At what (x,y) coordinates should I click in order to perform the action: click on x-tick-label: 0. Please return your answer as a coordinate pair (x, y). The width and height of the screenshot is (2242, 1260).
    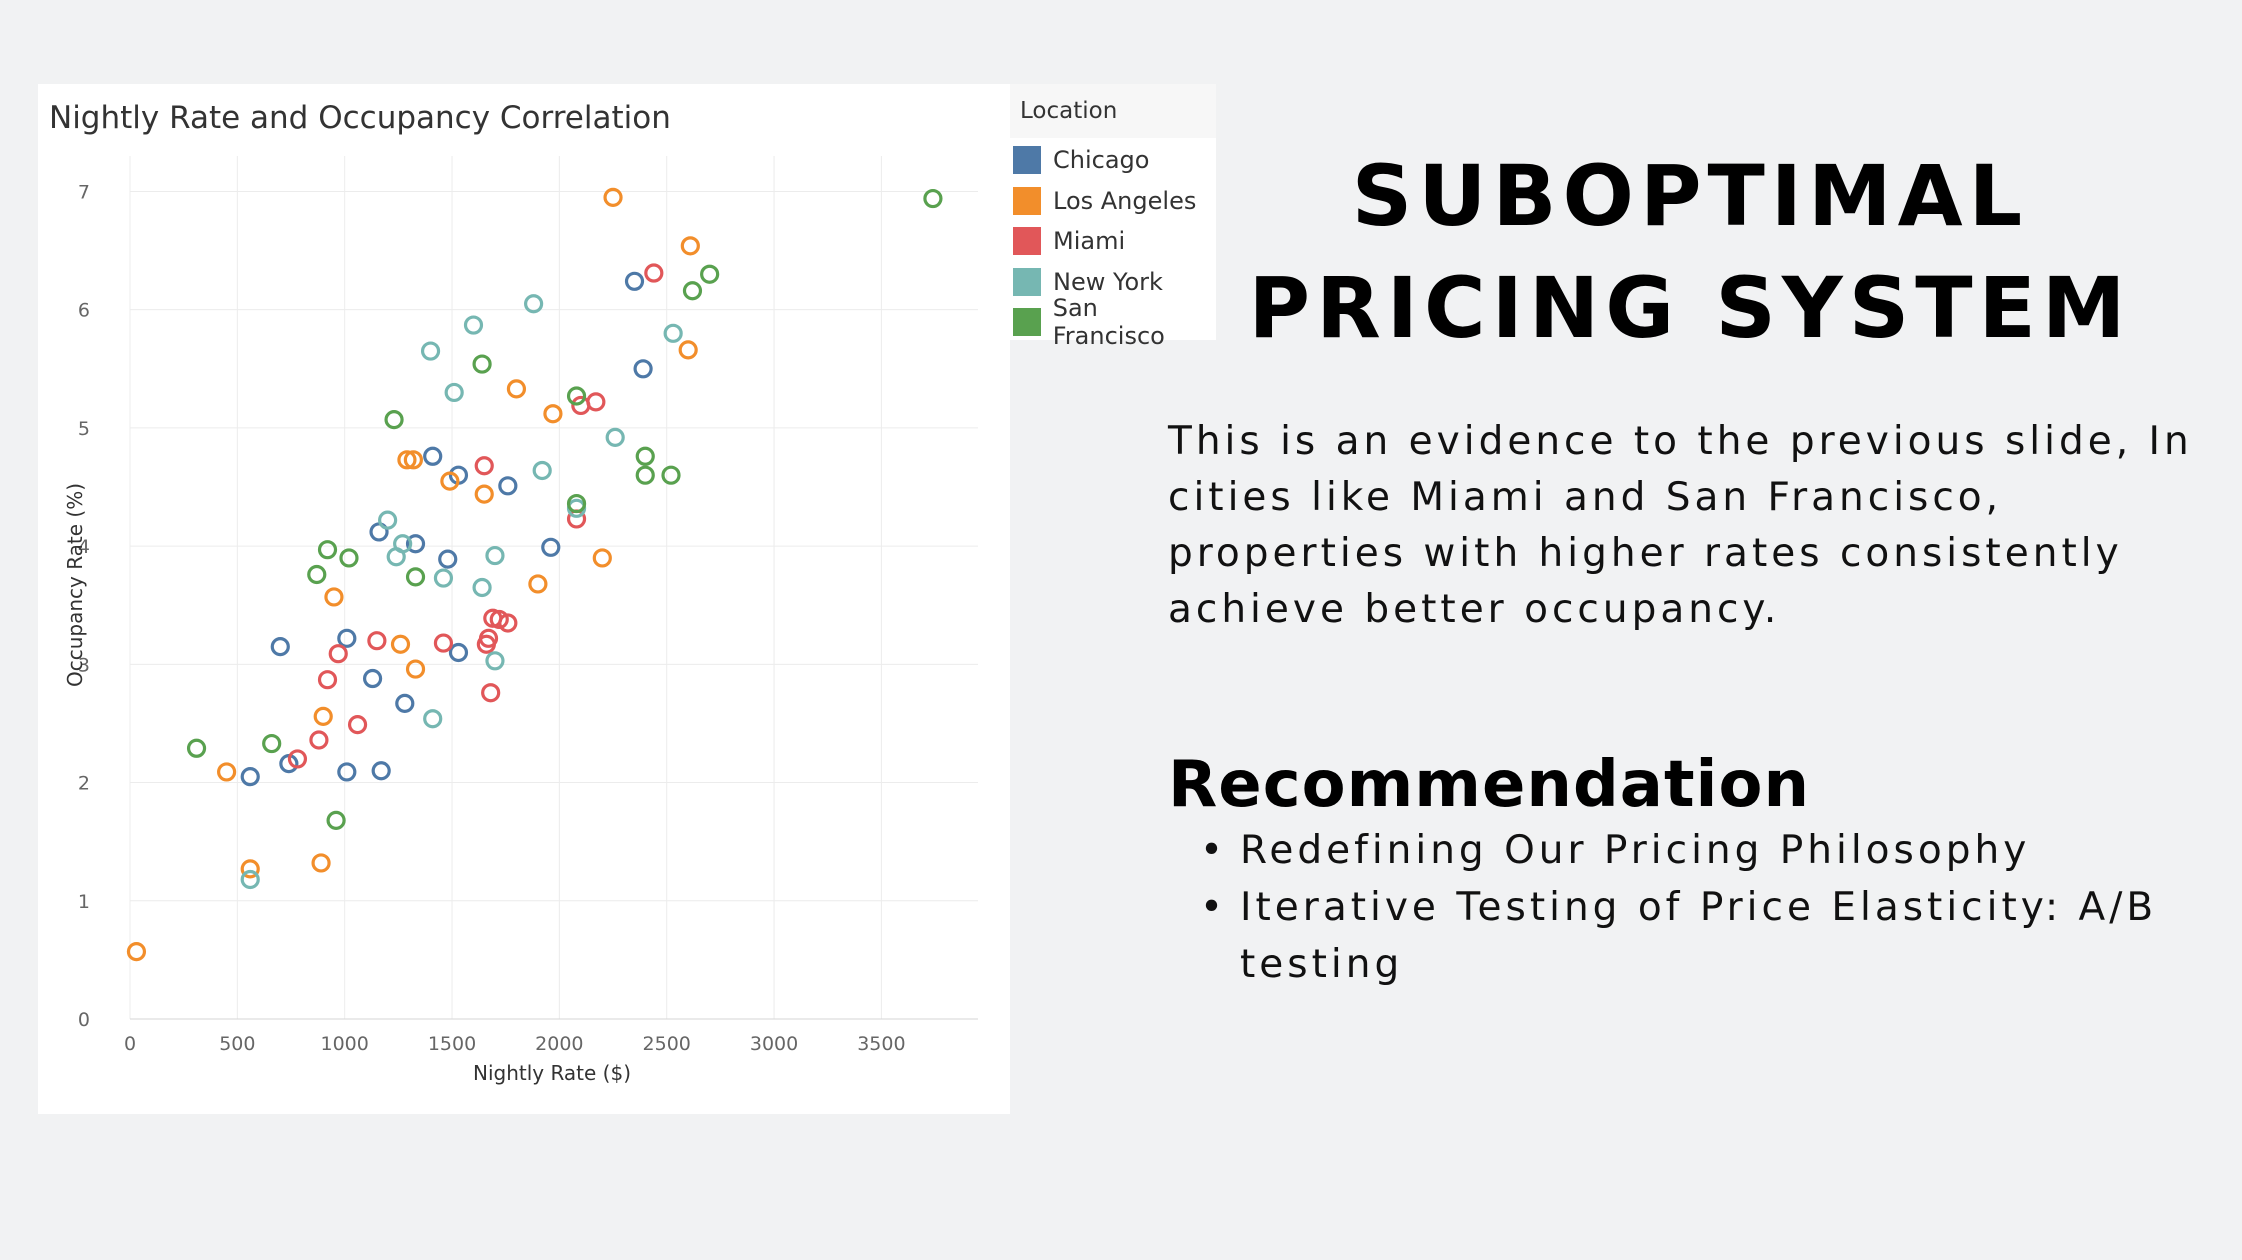
    Looking at the image, I should click on (130, 1044).